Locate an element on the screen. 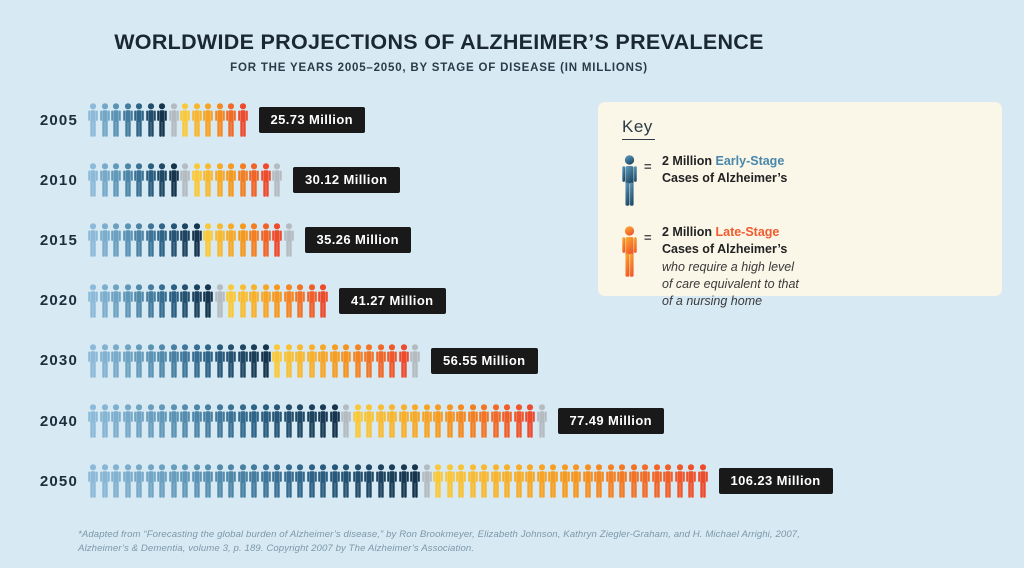 This screenshot has width=1024, height=568. early-stage-person-icon-svg is located at coordinates (629, 180).